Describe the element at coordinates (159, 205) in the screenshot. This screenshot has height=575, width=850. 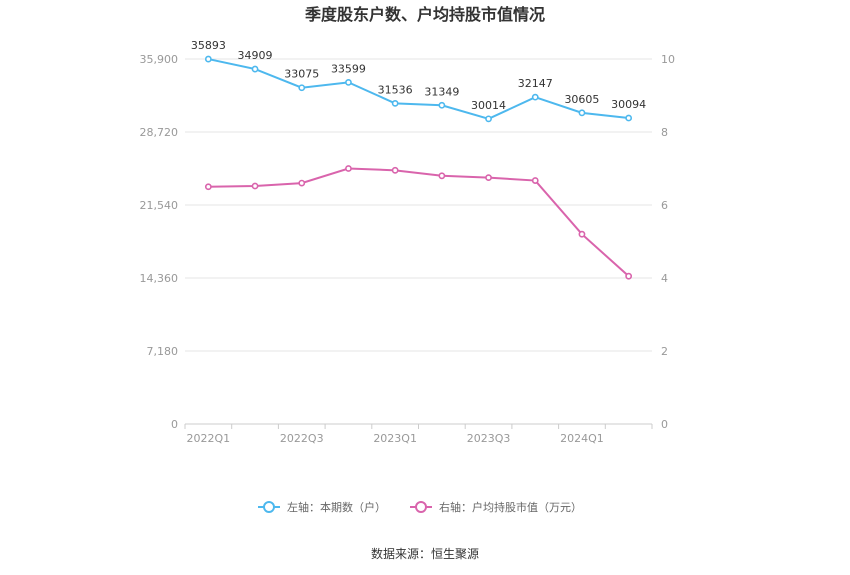
I see `y-left-tick-label: 21,540` at that location.